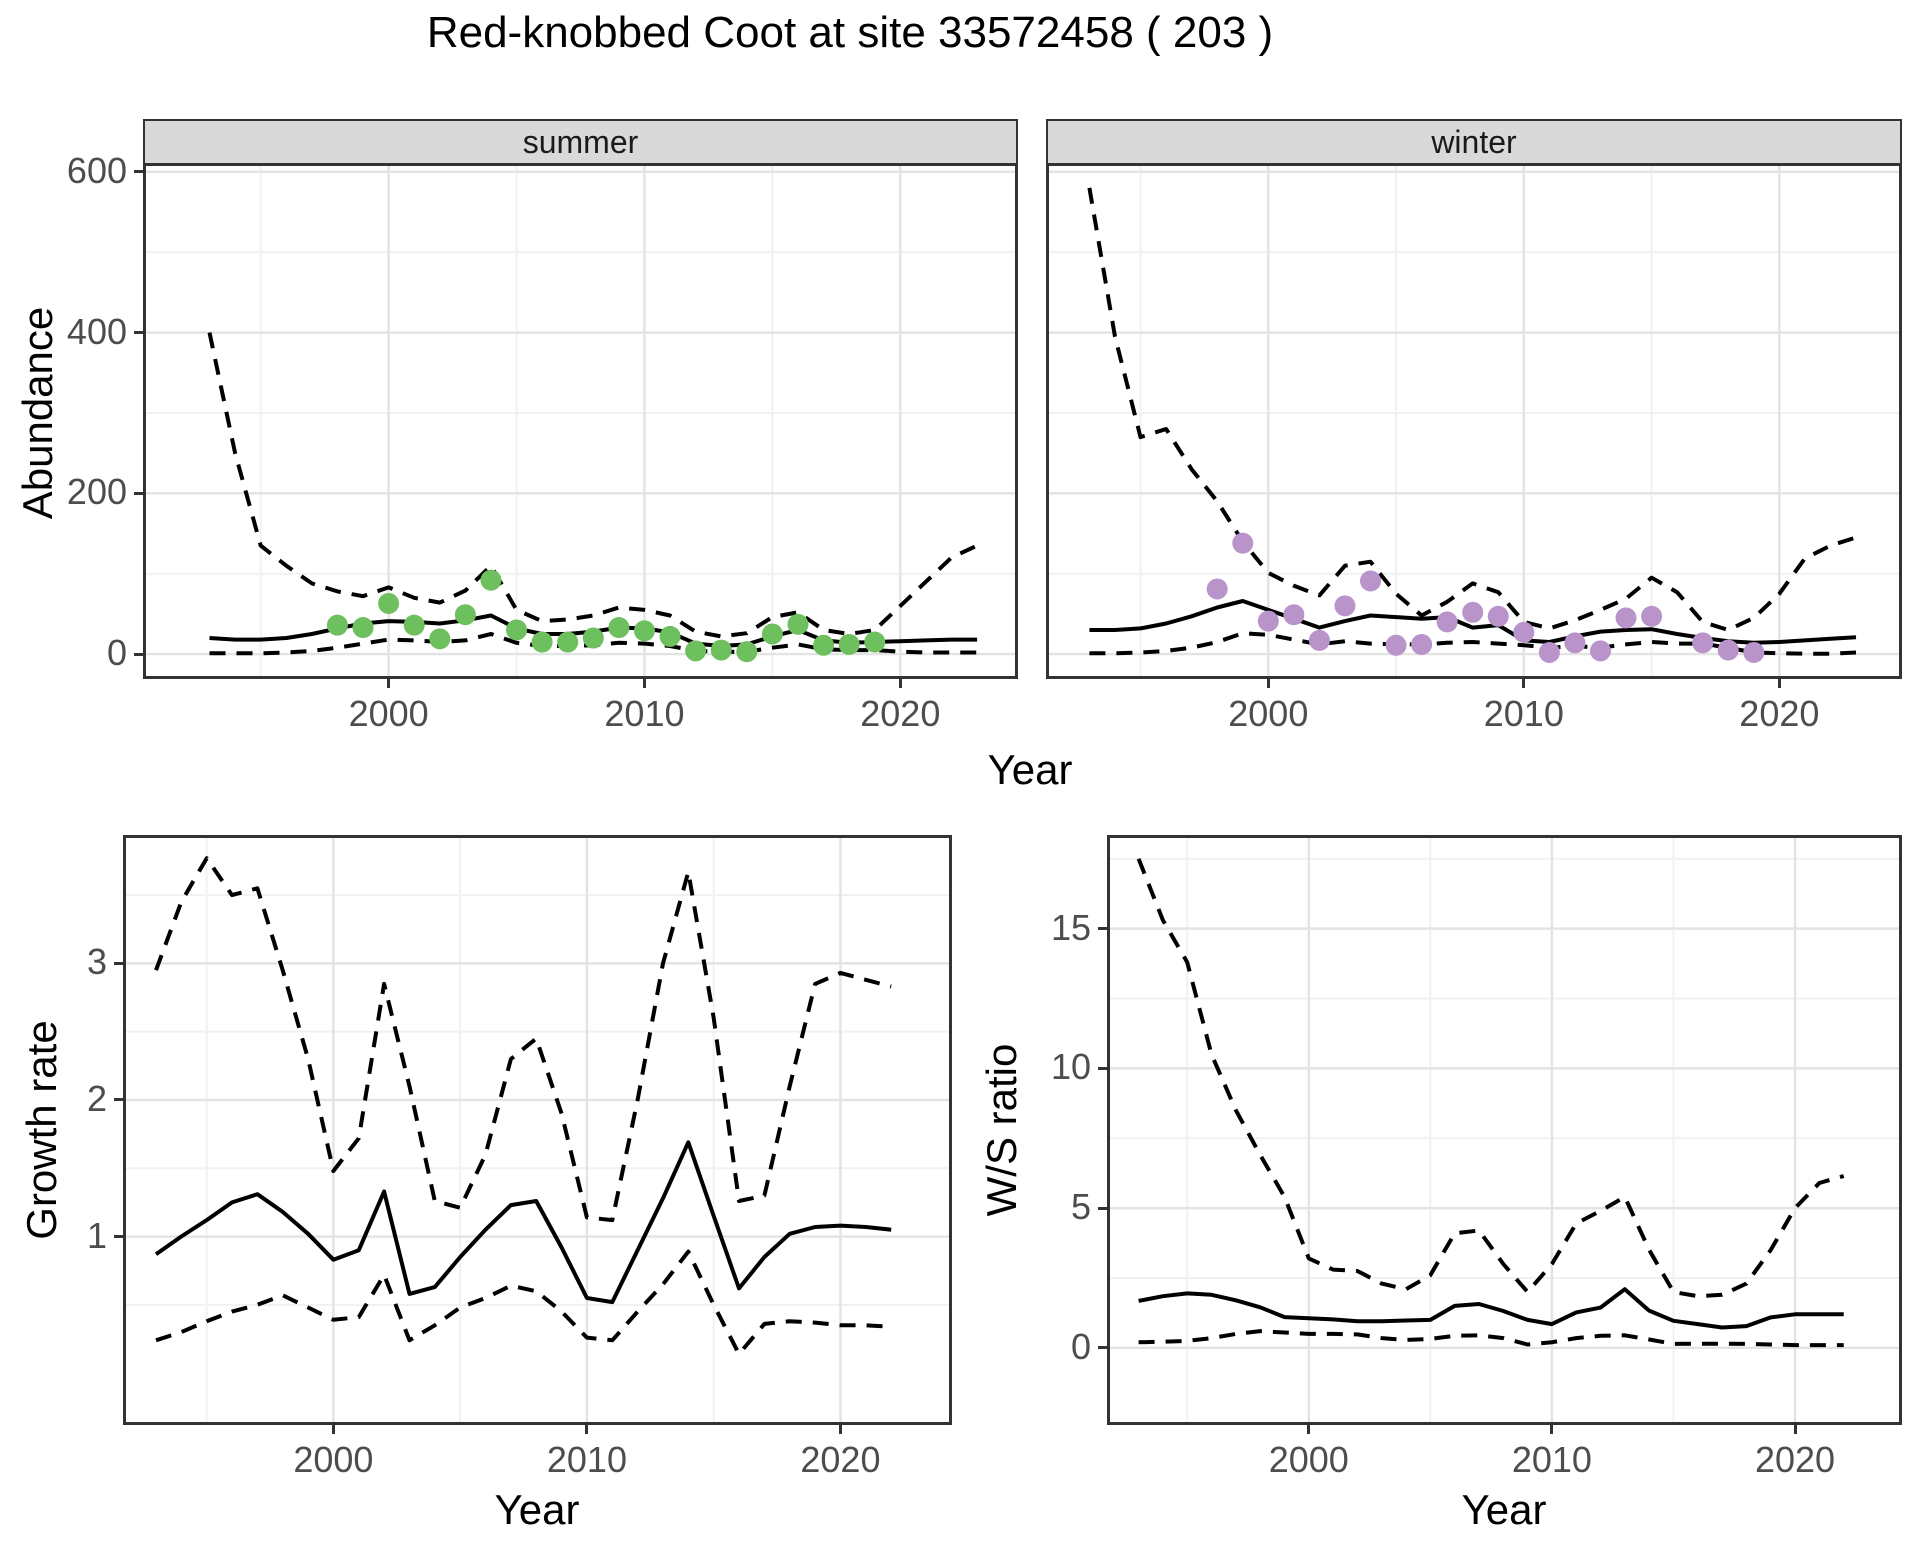  What do you see at coordinates (96, 492) in the screenshot?
I see `y-axis-tick-label: 200` at bounding box center [96, 492].